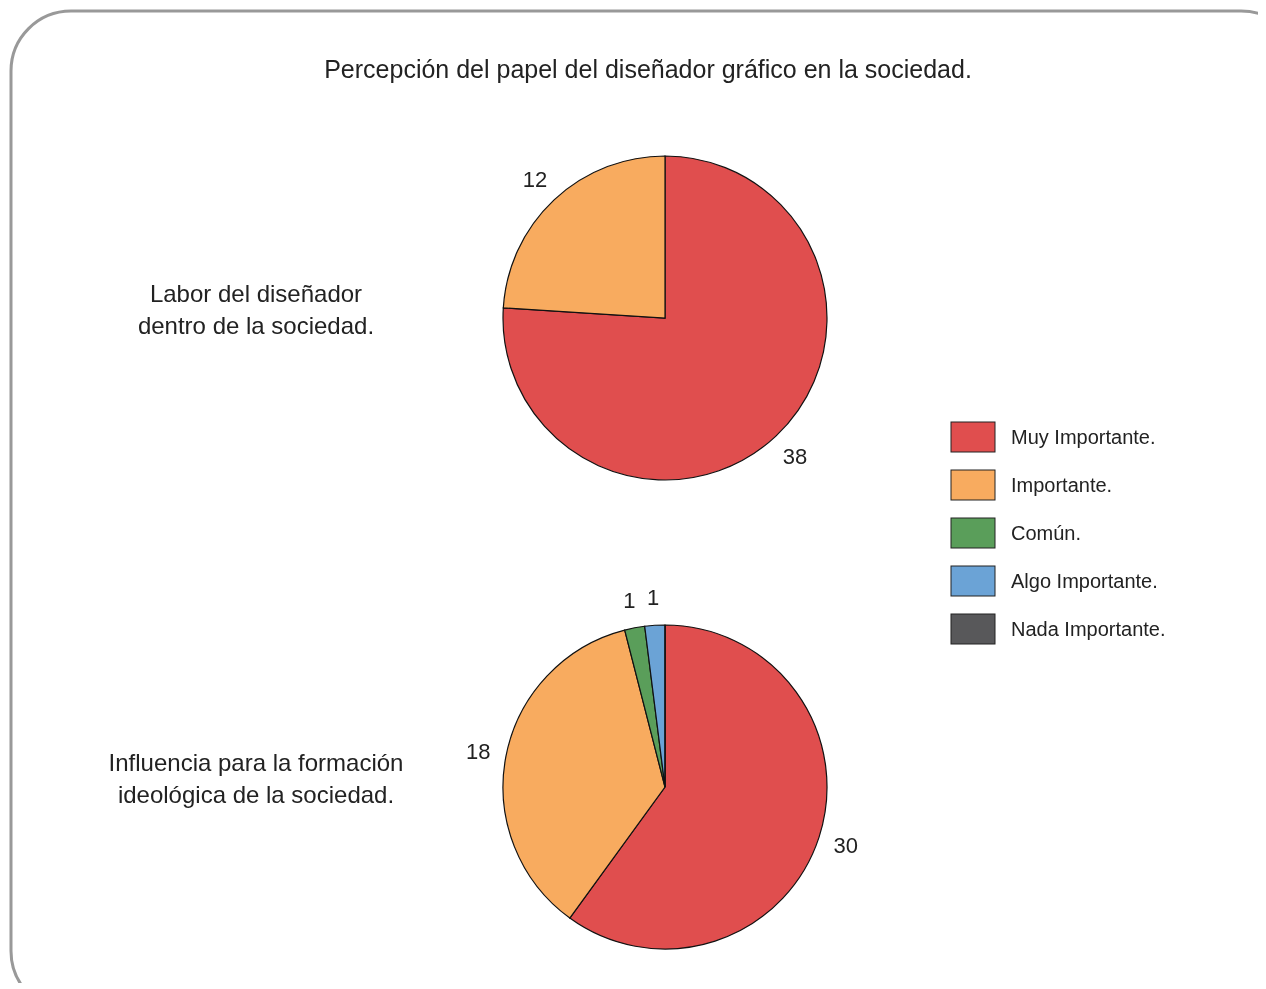 This screenshot has width=1266, height=989. Describe the element at coordinates (1062, 485) in the screenshot. I see `legend-label: Importante.` at that location.